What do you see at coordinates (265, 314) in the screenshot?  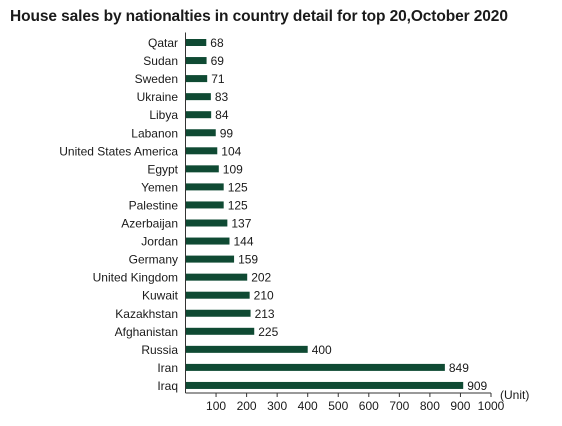 I see `value-label: 213` at bounding box center [265, 314].